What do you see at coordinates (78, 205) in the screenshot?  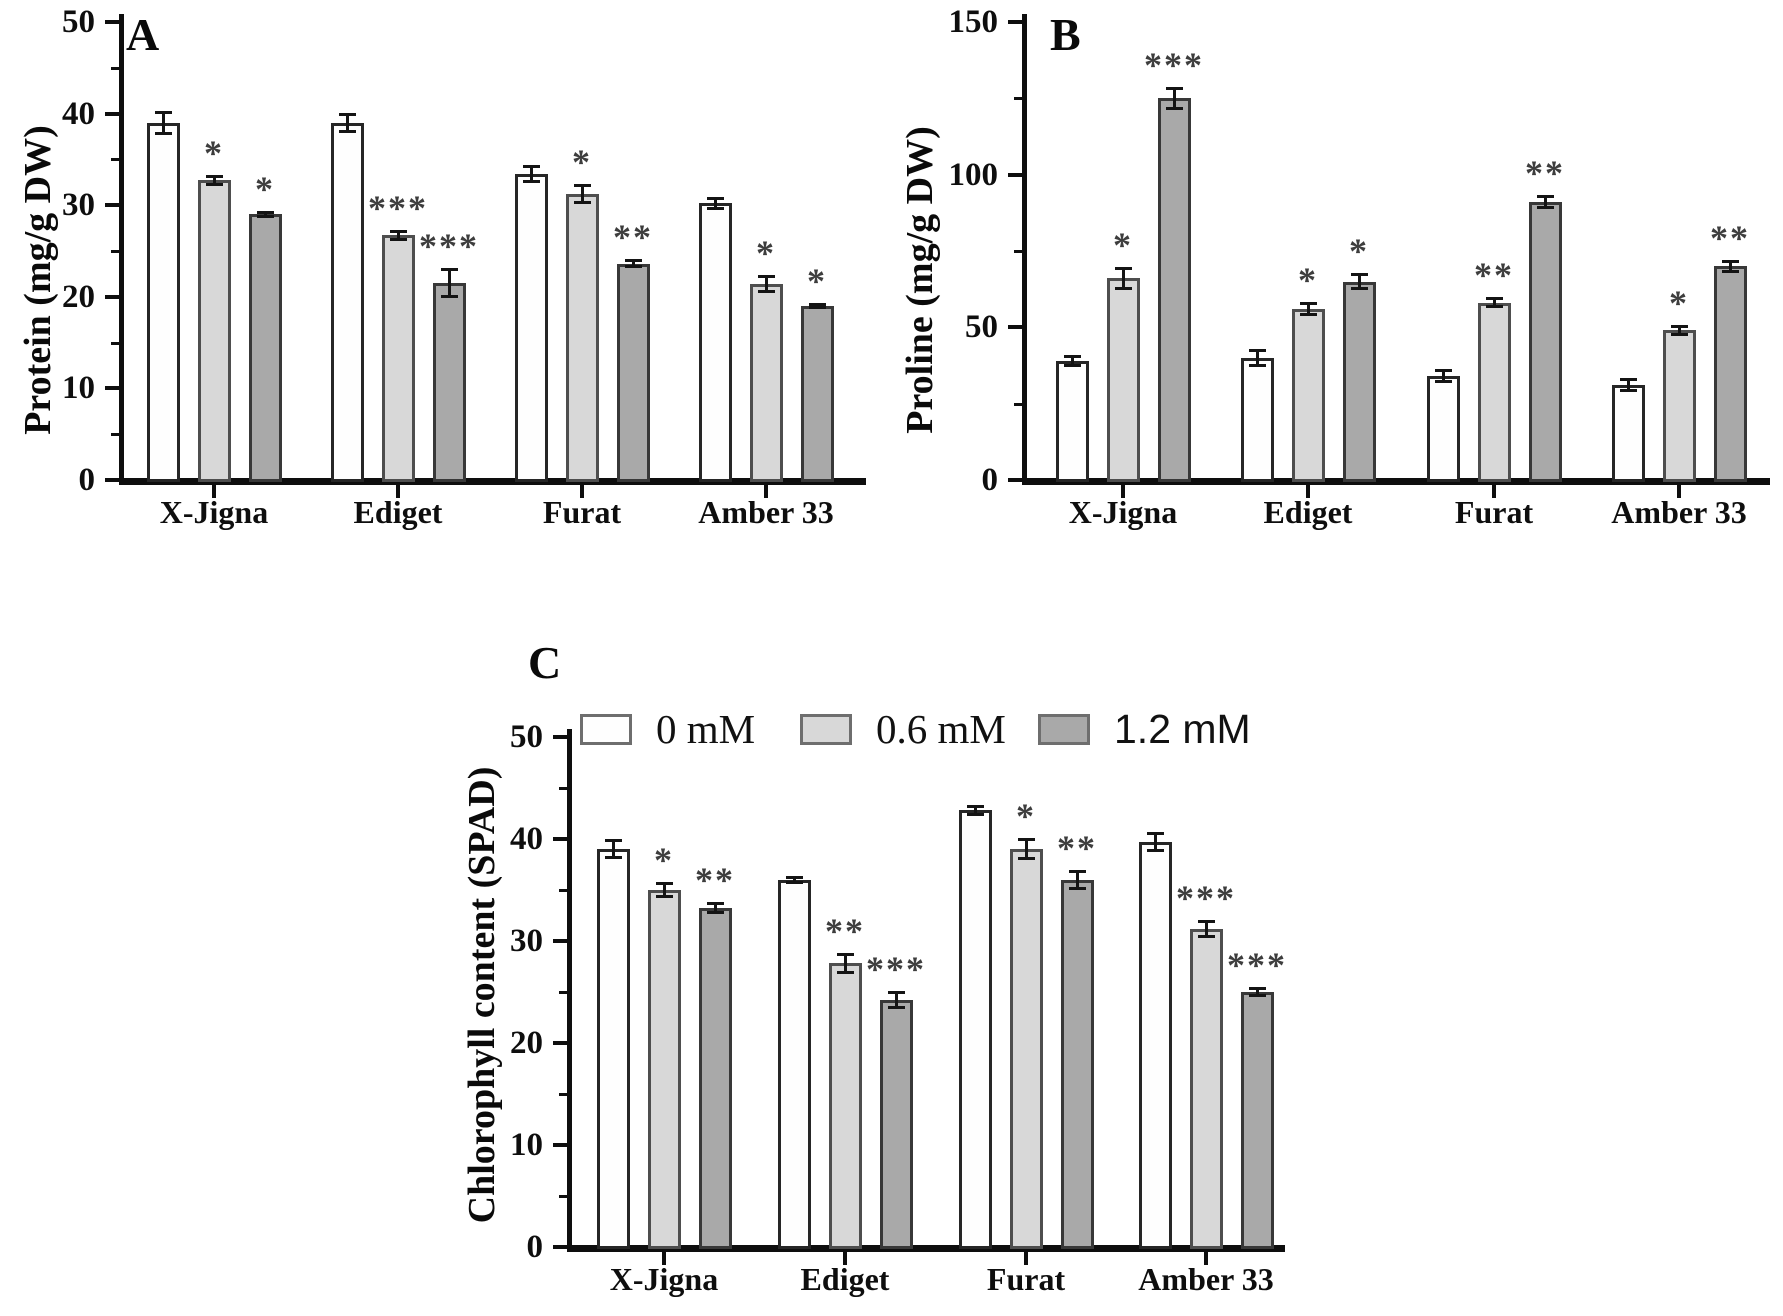 I see `y-tick-label: 30` at bounding box center [78, 205].